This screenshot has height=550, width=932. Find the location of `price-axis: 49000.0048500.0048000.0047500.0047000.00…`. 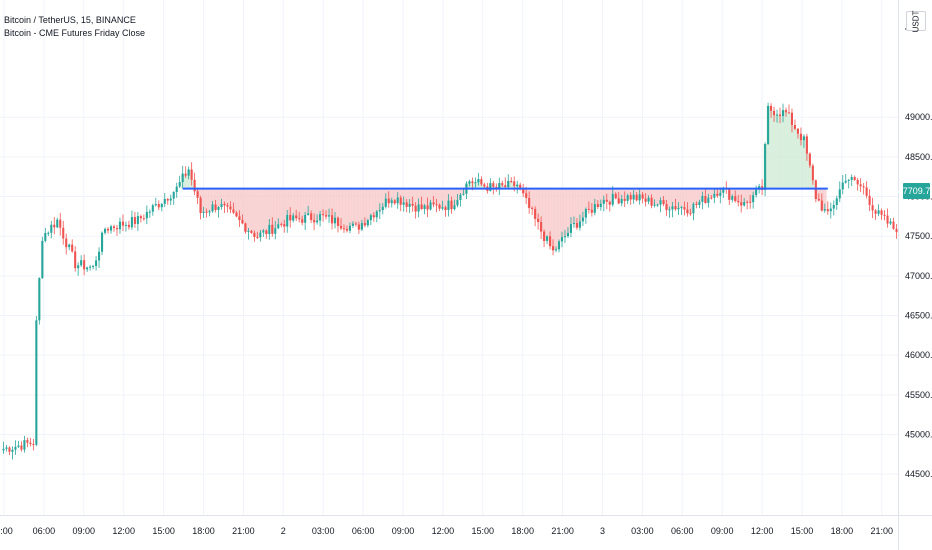

price-axis: 49000.0048500.0048000.0047500.0047000.00… is located at coordinates (918, 251).